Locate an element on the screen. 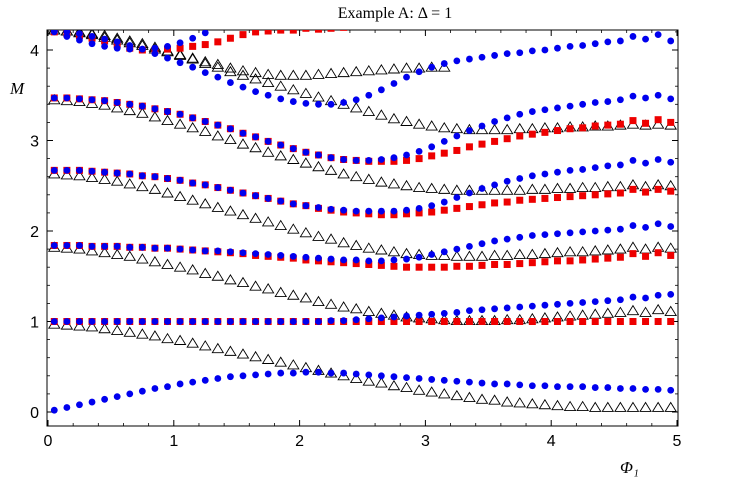  y-tick-label: 2 is located at coordinates (34, 232).